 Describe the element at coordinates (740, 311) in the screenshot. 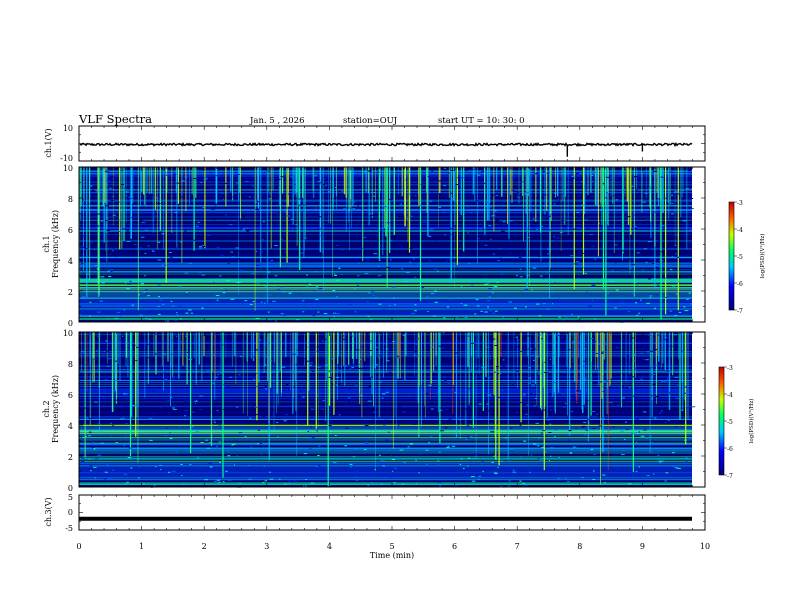

I see `ch1-cbar-tick-m7: -7` at that location.